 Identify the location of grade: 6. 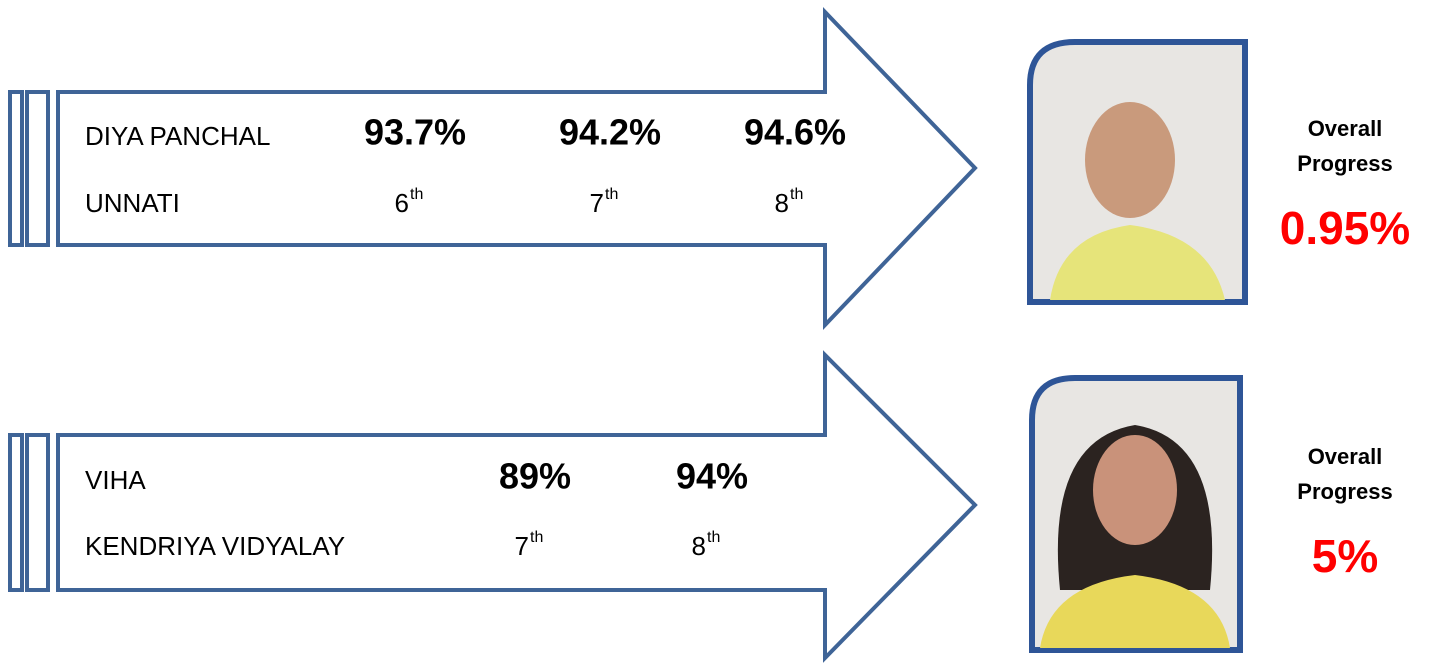
(402, 203).